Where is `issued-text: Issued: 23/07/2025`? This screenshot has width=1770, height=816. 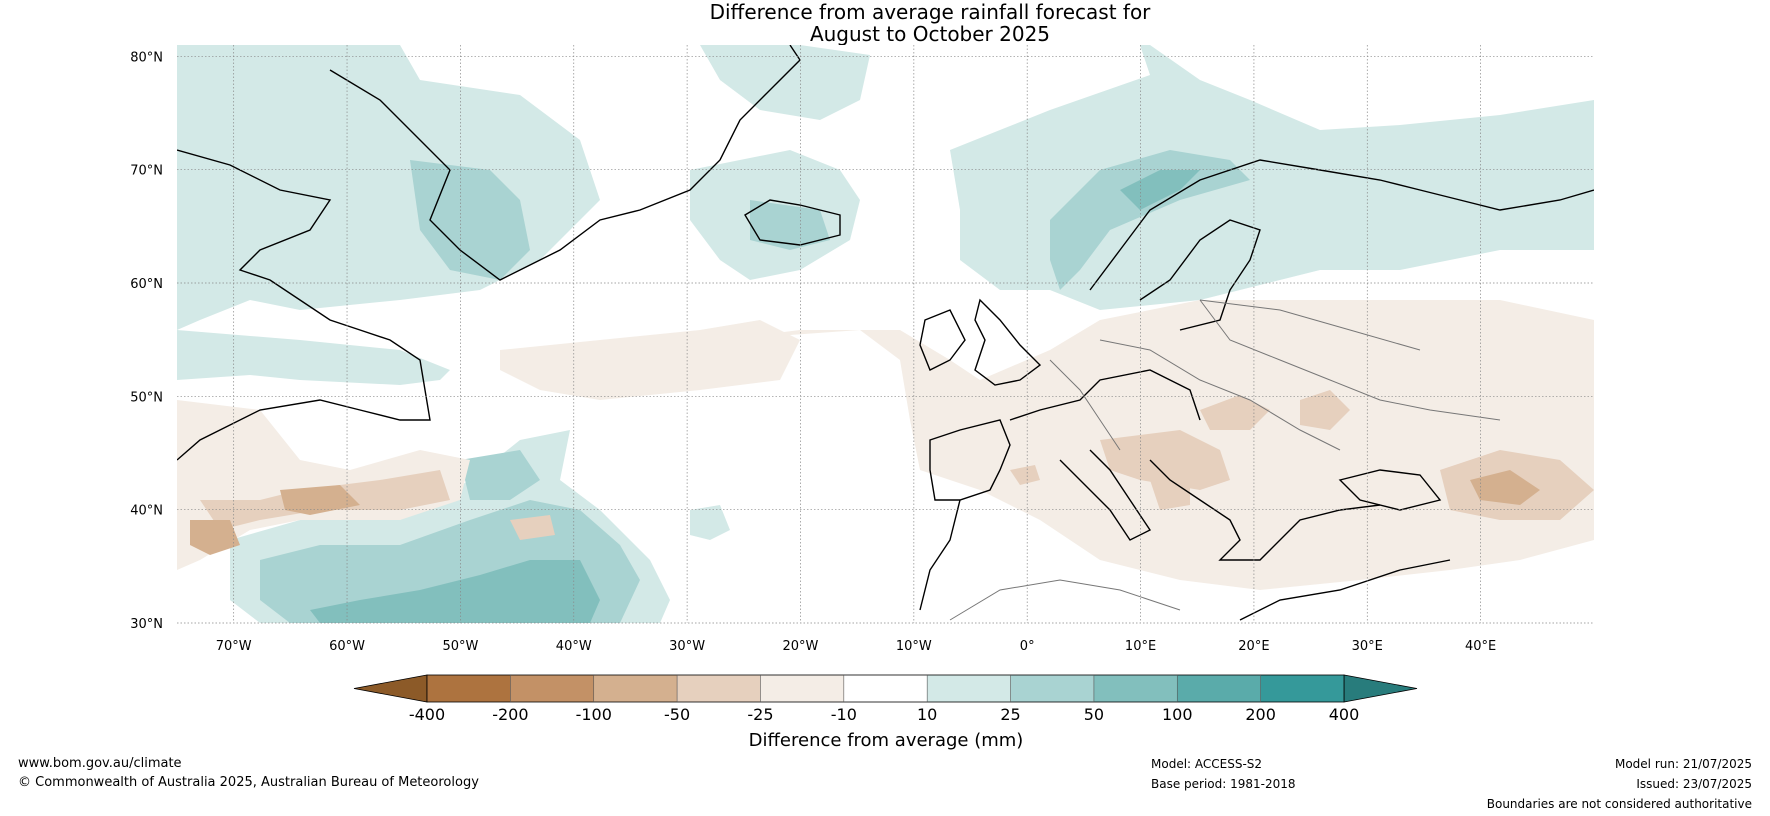
issued-text: Issued: 23/07/2025 is located at coordinates (1694, 784).